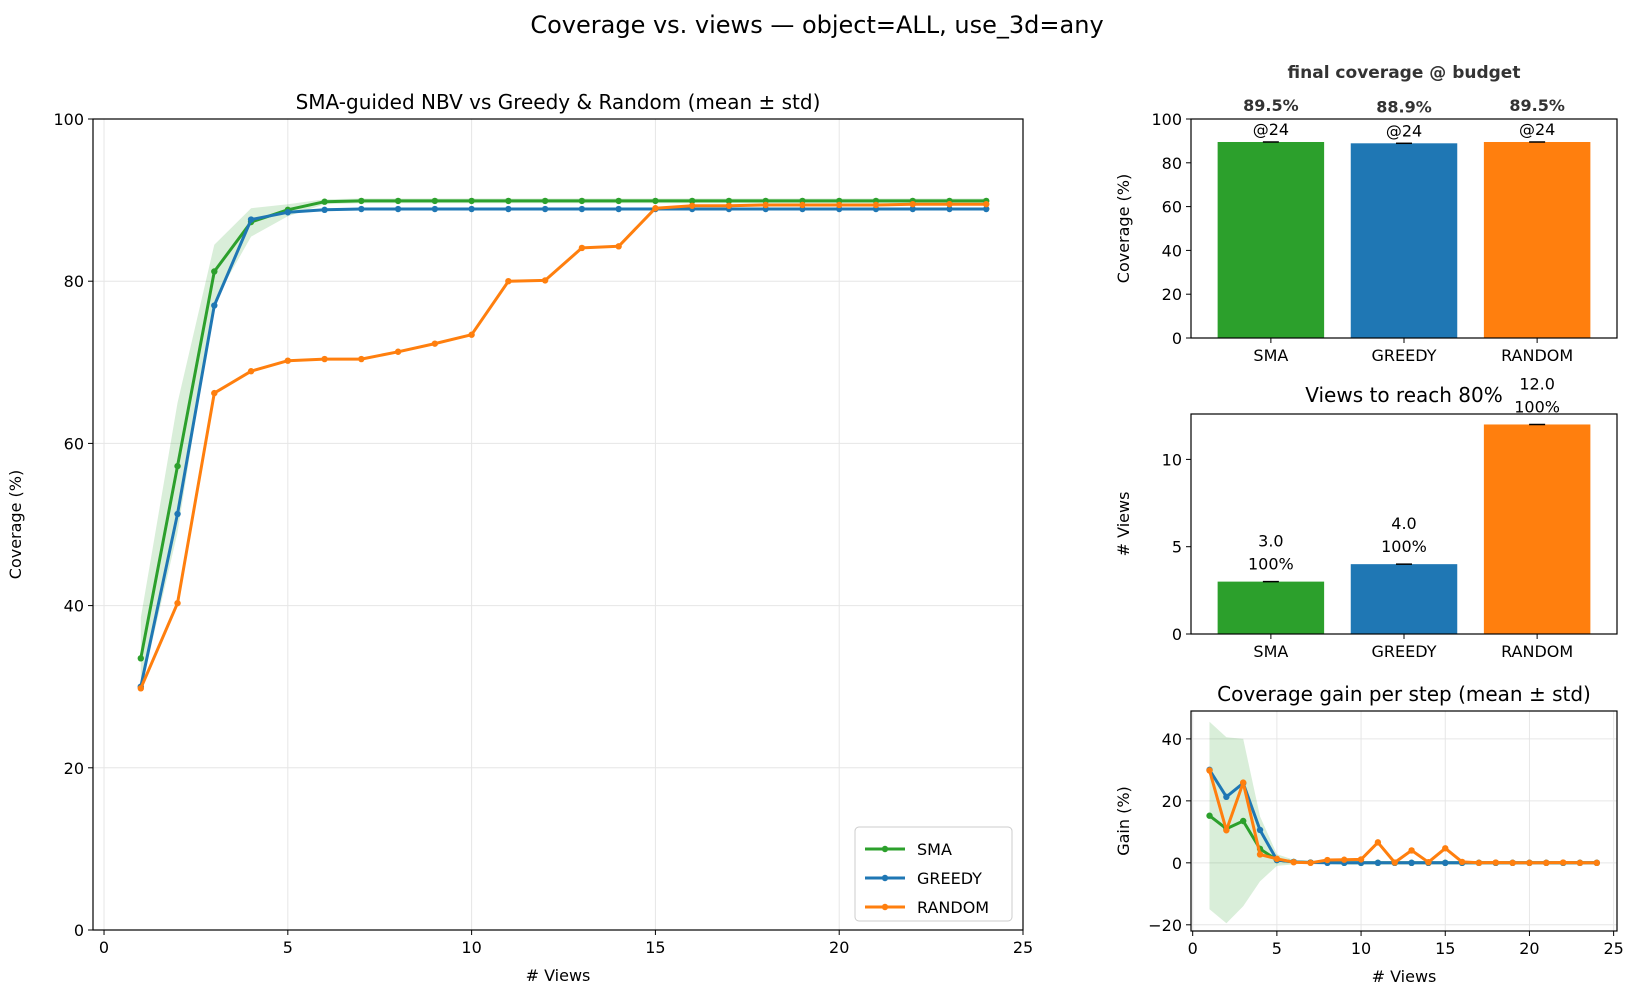  Describe the element at coordinates (1404, 130) in the screenshot. I see `data-label-sub: @24` at that location.